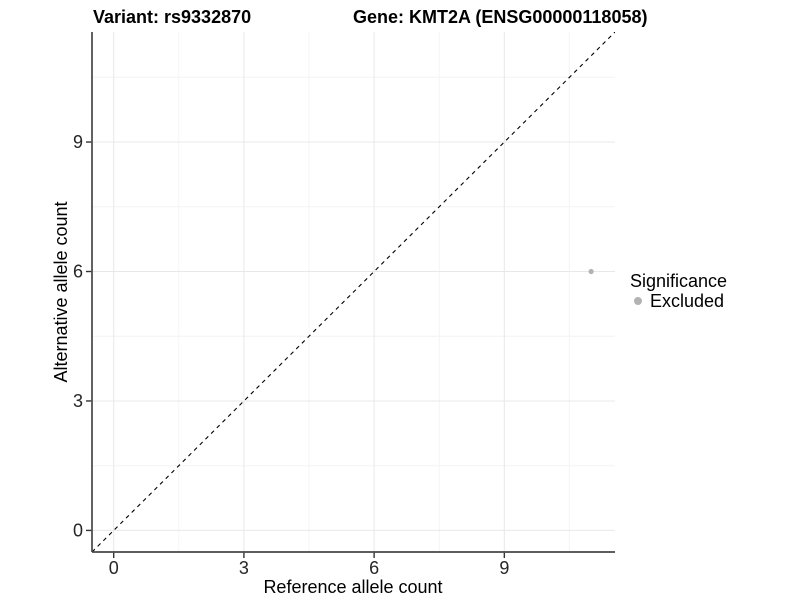 The height and width of the screenshot is (600, 800). I want to click on data-point, so click(591, 271).